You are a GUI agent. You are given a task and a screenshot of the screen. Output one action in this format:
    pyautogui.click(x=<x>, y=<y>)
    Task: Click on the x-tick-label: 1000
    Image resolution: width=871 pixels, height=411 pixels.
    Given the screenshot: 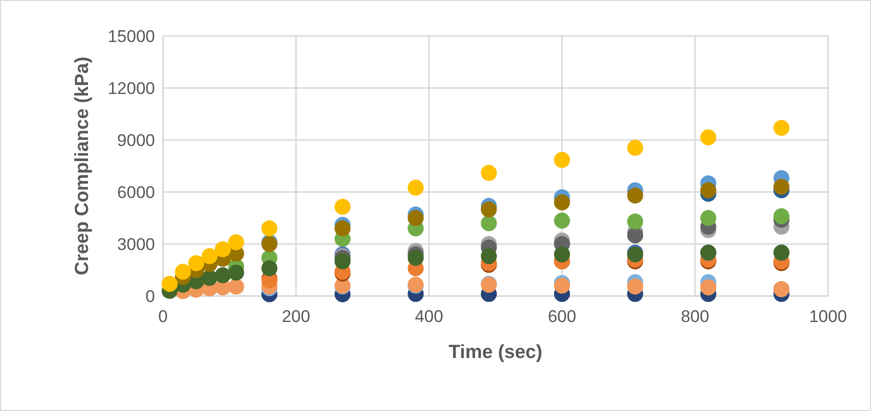 What is the action you would take?
    pyautogui.click(x=828, y=316)
    